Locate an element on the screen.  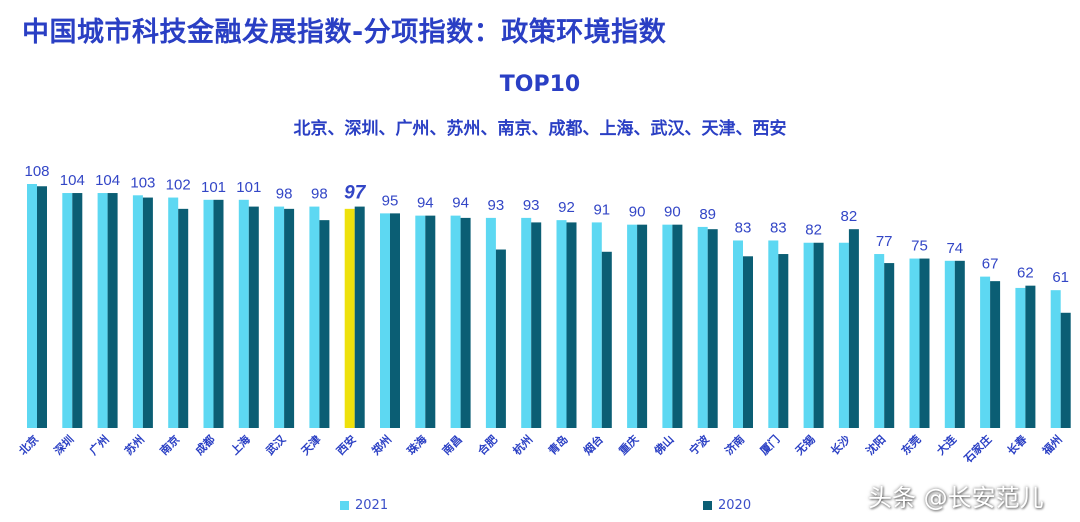
data-label-广州: 104 is located at coordinates (107, 180).